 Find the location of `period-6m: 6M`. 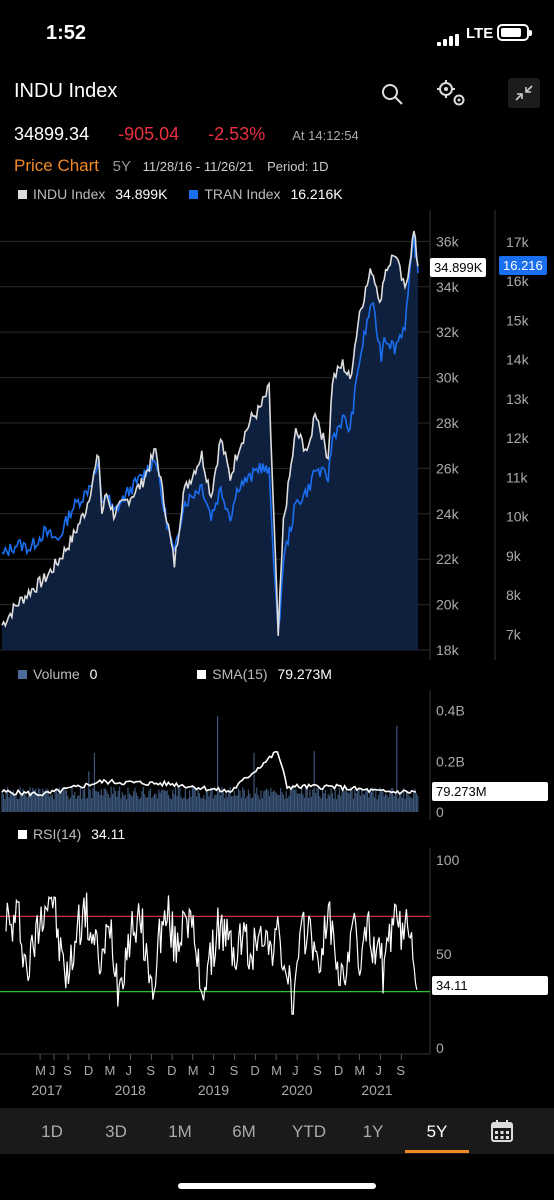

period-6m: 6M is located at coordinates (244, 1131).